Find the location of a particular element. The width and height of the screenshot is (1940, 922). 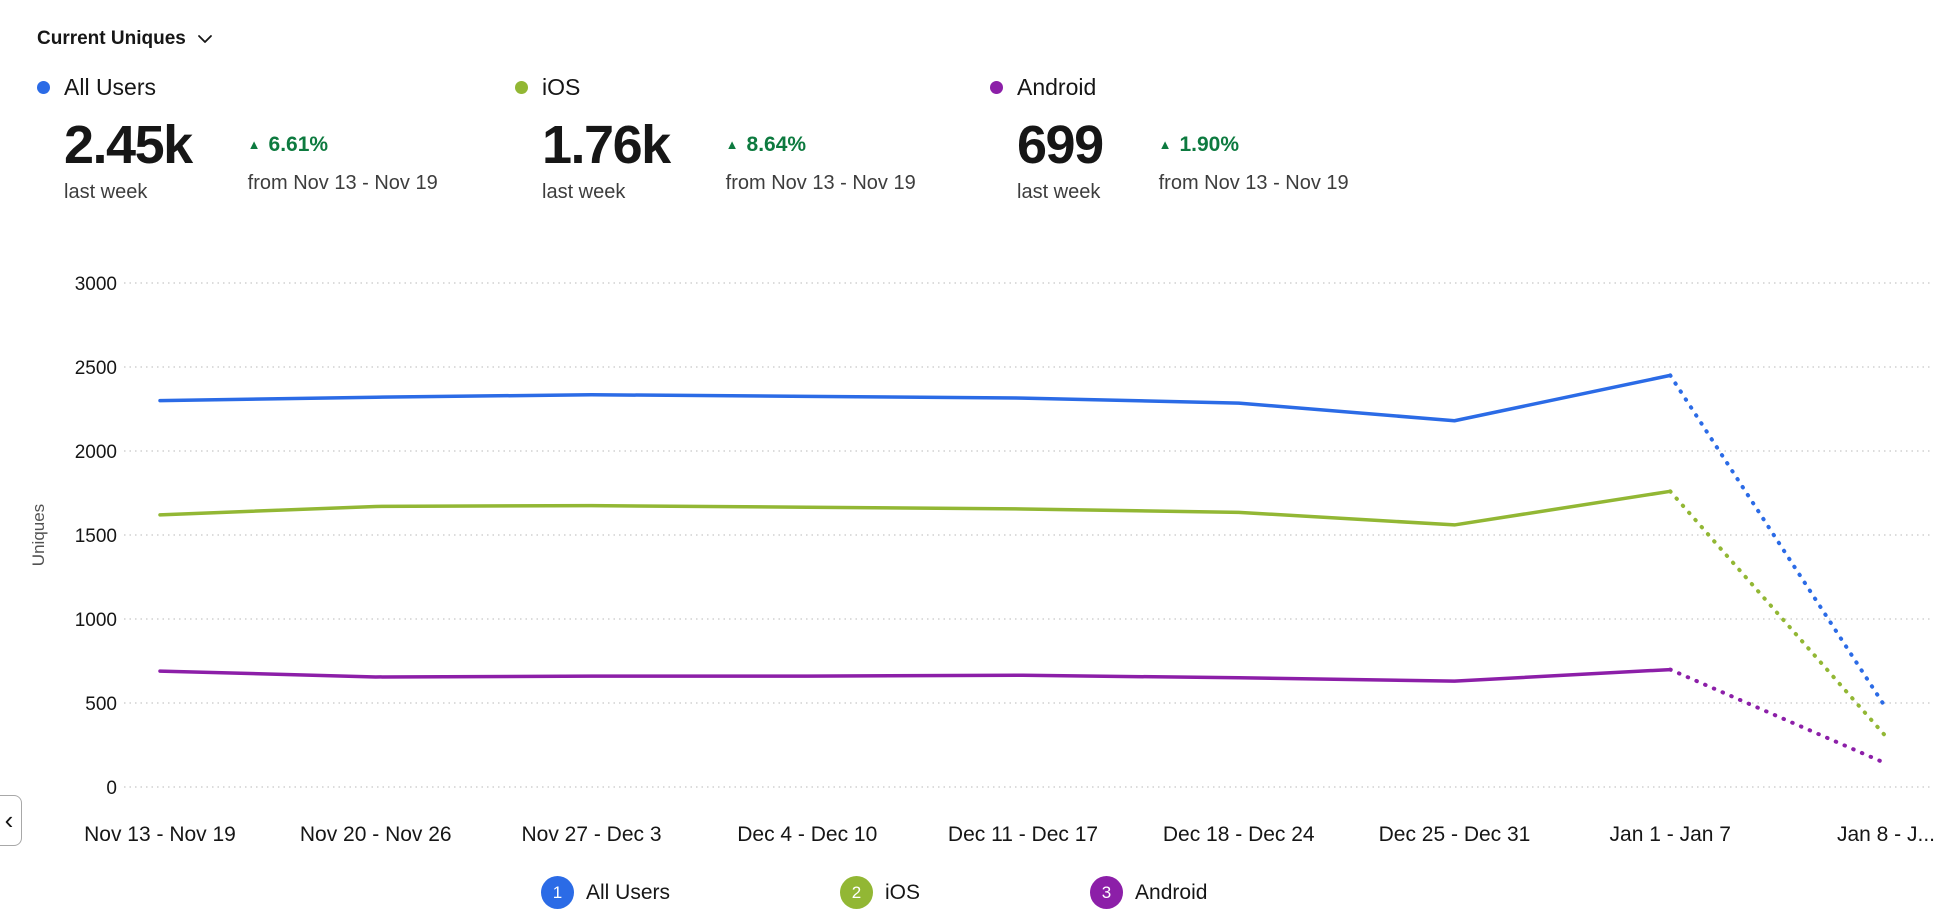

x-tick-label: Dec 4 - Dec 10 is located at coordinates (807, 834).